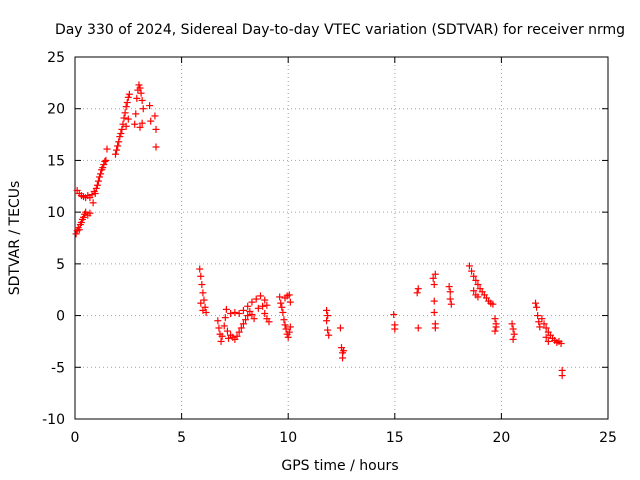  What do you see at coordinates (608, 438) in the screenshot?
I see `x-tick-label: 25` at bounding box center [608, 438].